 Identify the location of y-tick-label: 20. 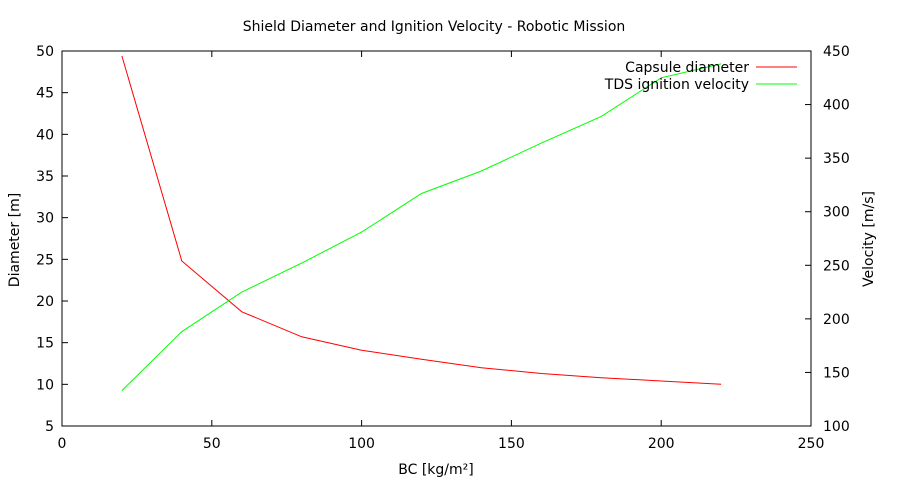
(45, 302).